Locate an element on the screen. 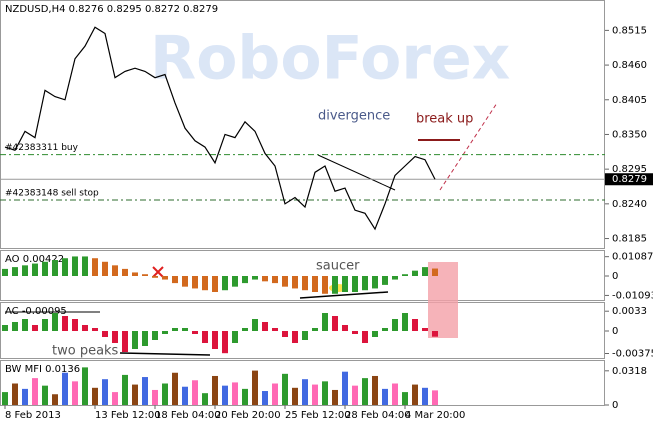  x-tick-label: 4 Mar 20:00 is located at coordinates (435, 415).